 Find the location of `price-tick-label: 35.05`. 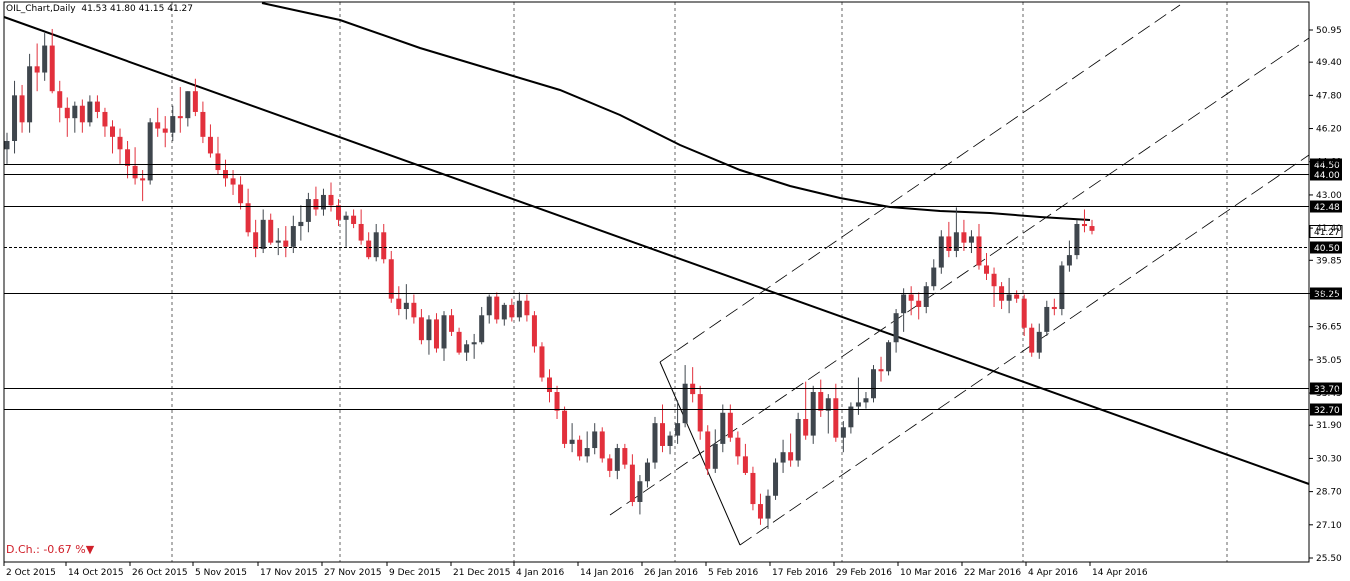

price-tick-label: 35.05 is located at coordinates (1329, 361).